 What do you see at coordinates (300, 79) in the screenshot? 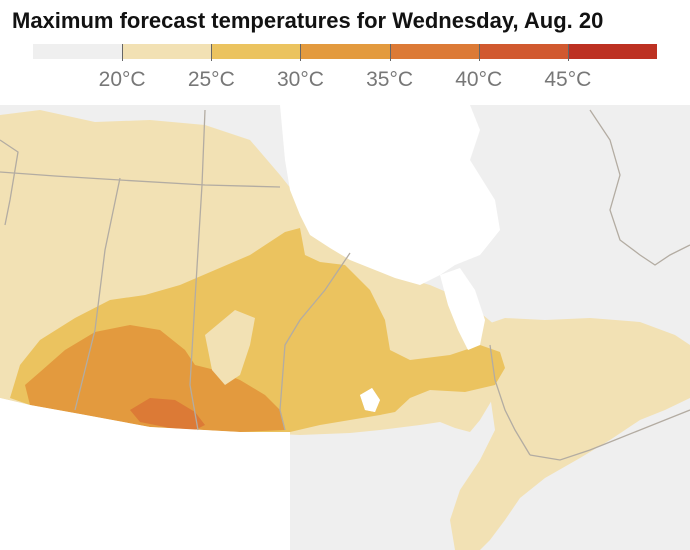
I see `legend-label-30: 30°C` at bounding box center [300, 79].